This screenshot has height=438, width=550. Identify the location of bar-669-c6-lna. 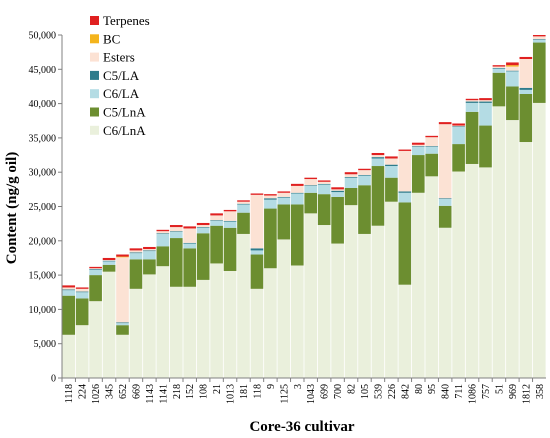
(136, 333).